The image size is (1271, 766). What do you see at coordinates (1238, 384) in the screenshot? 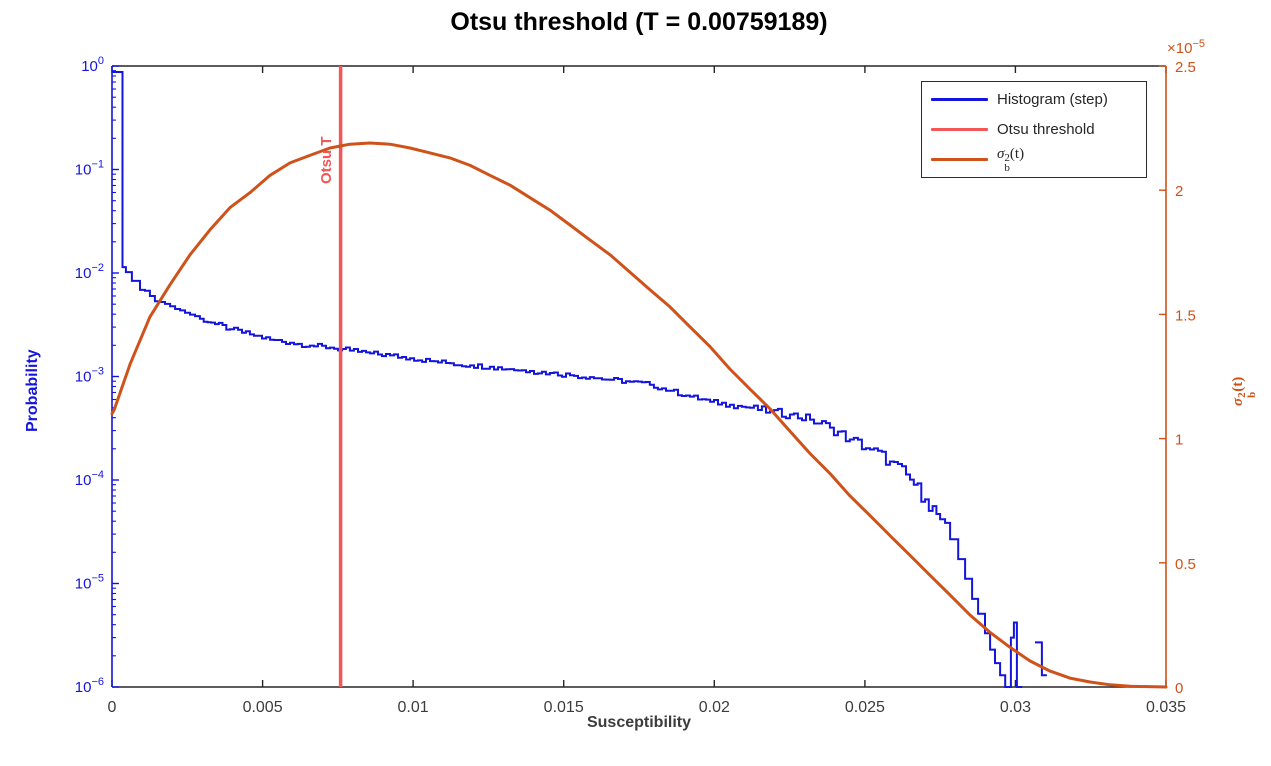
I see `sigma-argument: (t)` at bounding box center [1238, 384].